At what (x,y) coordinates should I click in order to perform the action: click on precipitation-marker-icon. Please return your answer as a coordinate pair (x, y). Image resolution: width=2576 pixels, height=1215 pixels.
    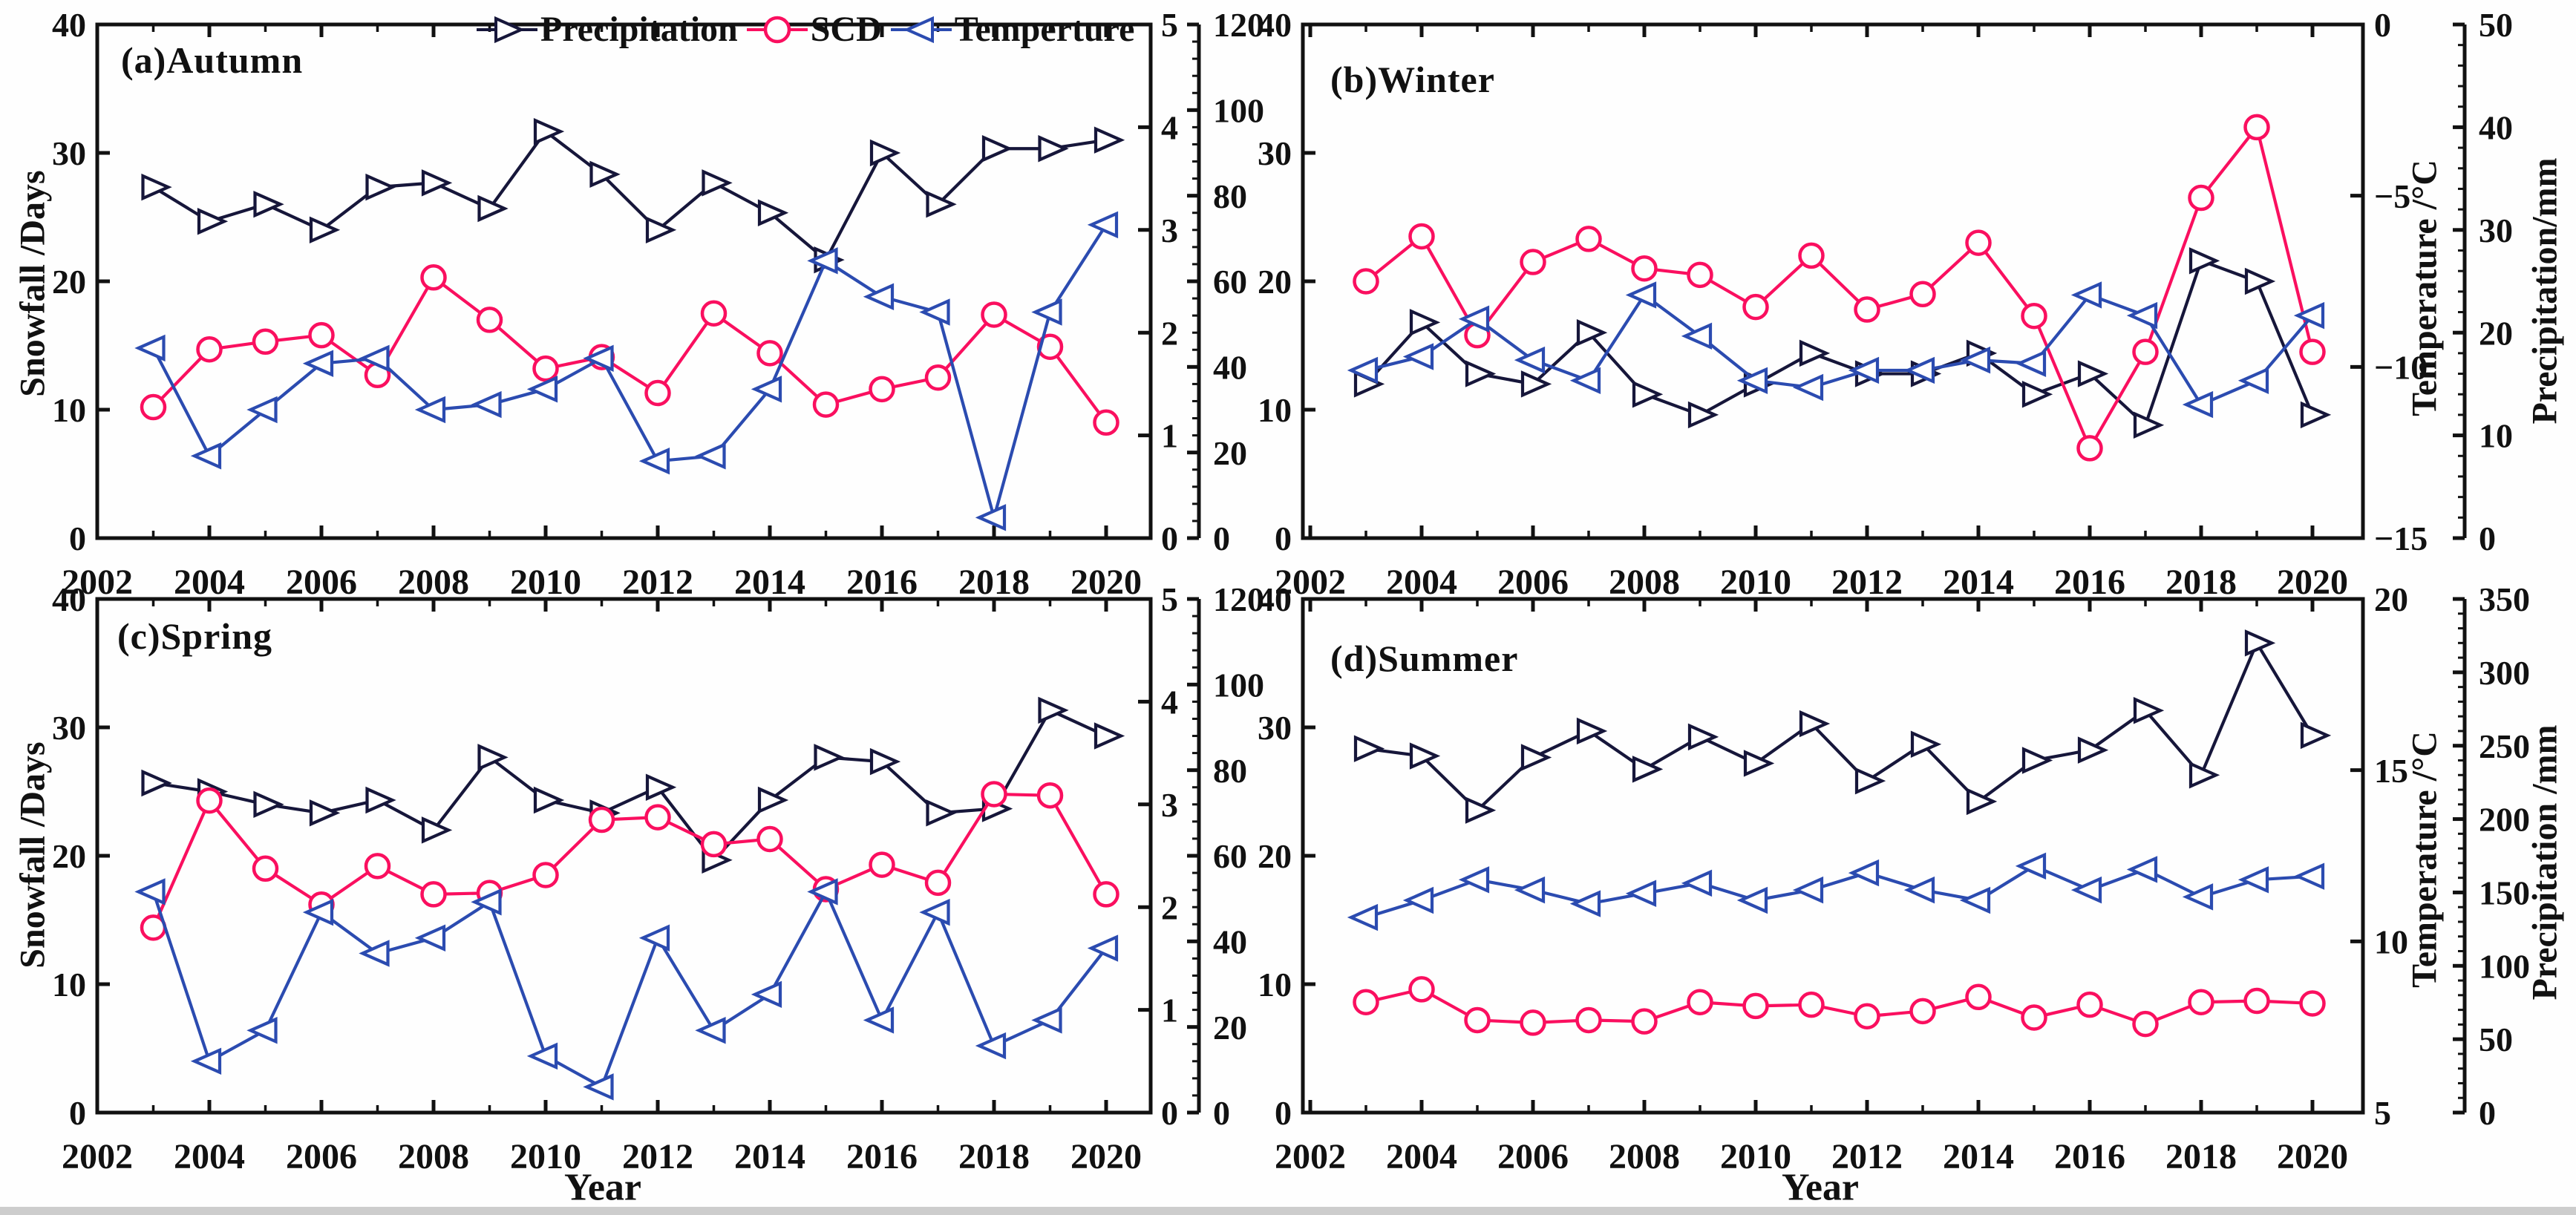
    Looking at the image, I should click on (507, 30).